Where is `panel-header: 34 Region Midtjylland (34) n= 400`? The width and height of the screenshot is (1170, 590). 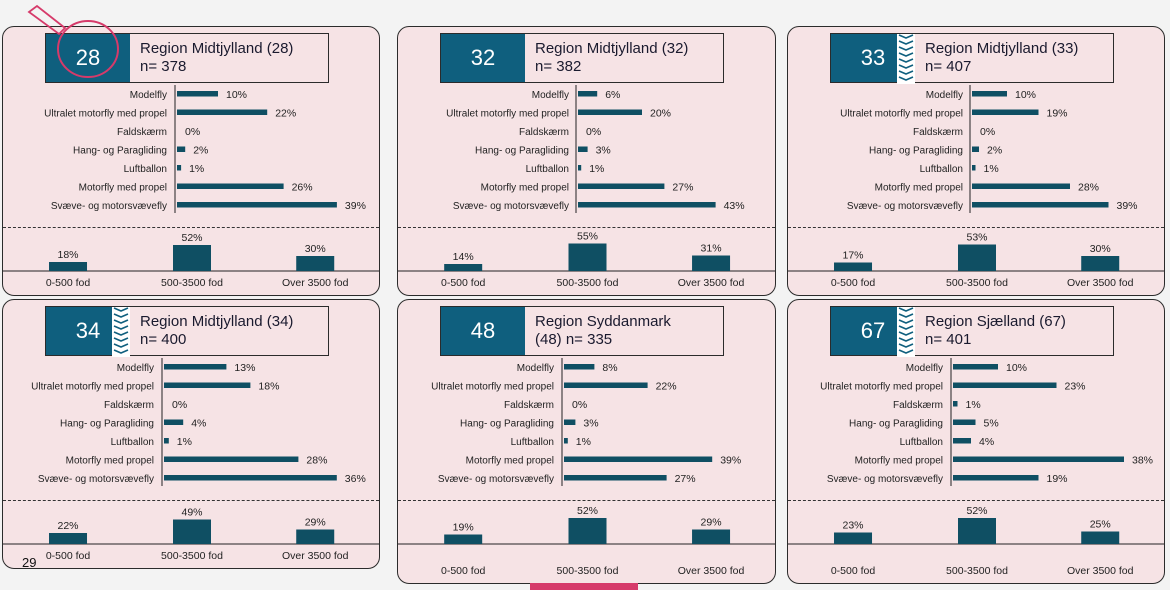
panel-header: 34 Region Midtjylland (34) n= 400 is located at coordinates (187, 331).